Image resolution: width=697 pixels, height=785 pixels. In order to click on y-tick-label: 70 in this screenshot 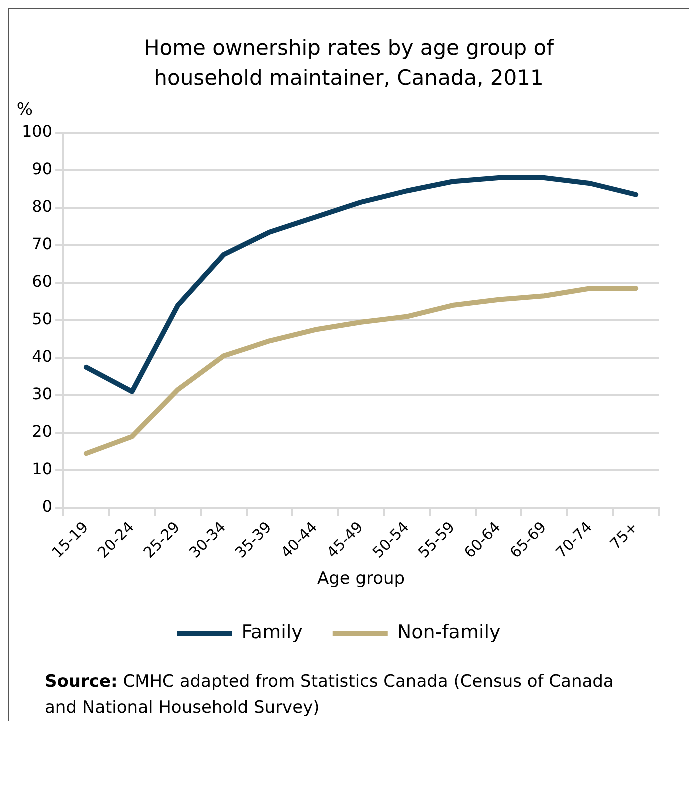, I will do `click(42, 244)`.